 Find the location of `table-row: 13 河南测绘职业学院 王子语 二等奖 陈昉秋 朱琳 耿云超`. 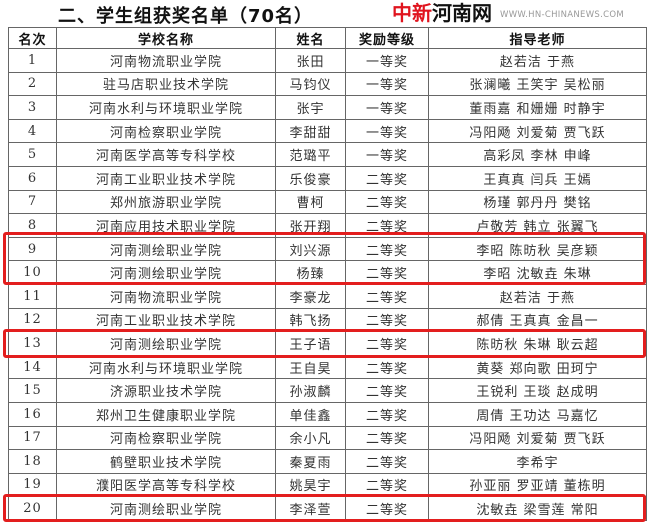

table-row: 13 河南测绘职业学院 王子语 二等奖 陈昉秋 朱琳 耿云超 is located at coordinates (327, 343).